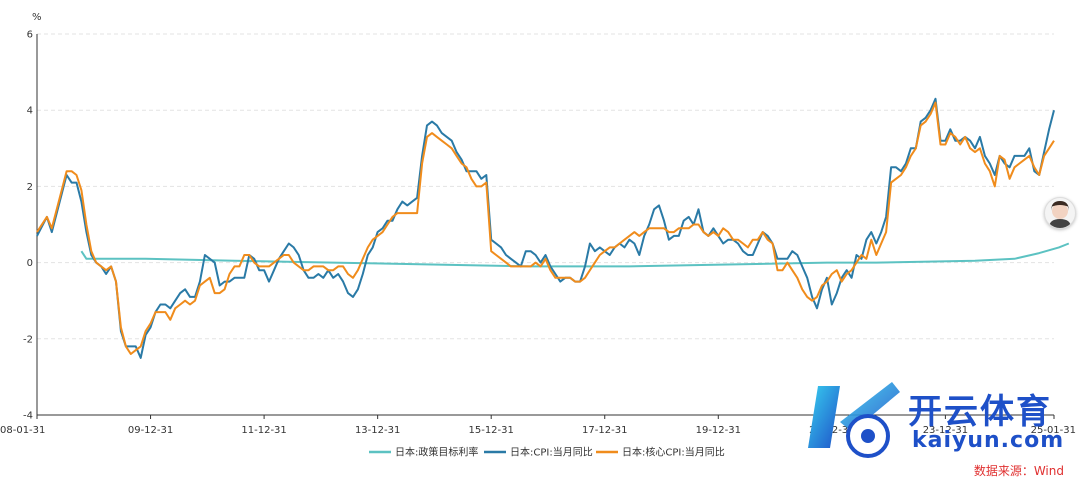  What do you see at coordinates (673, 452) in the screenshot?
I see `legend-label: 日本:核心CPI:当月同比` at bounding box center [673, 452].